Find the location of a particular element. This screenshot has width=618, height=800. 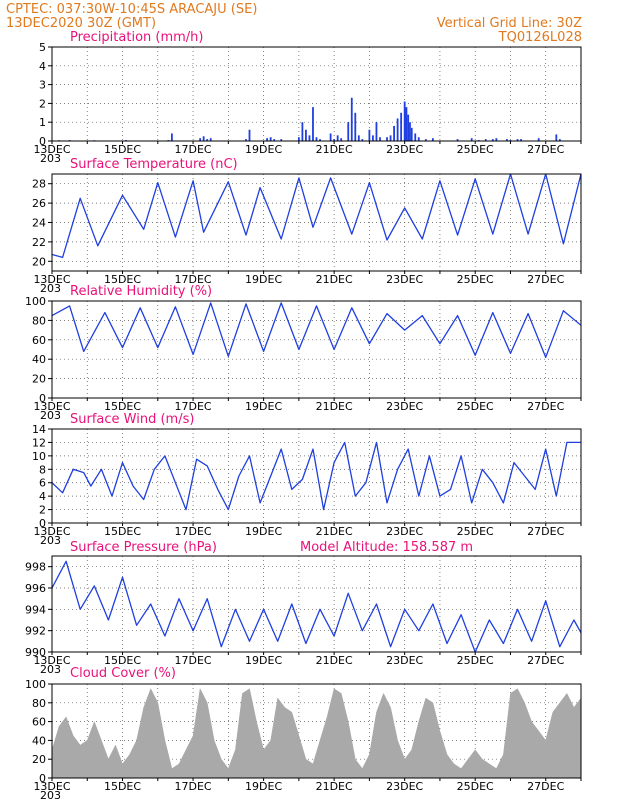

y-tick-label: 998 is located at coordinates (35, 567).